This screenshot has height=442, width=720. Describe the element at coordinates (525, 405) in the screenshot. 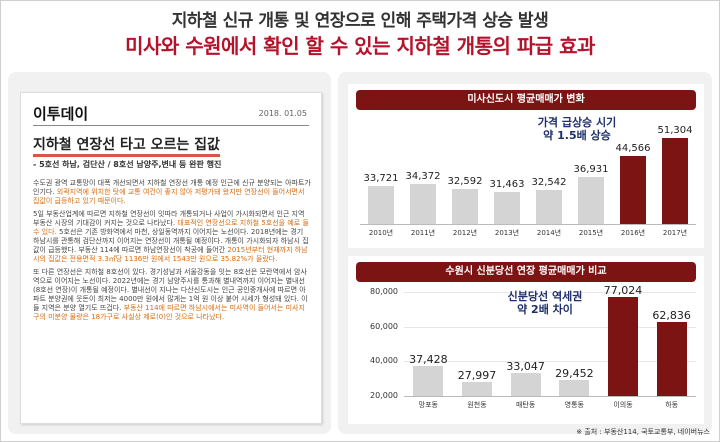

I see `category-label: 매탄동` at that location.